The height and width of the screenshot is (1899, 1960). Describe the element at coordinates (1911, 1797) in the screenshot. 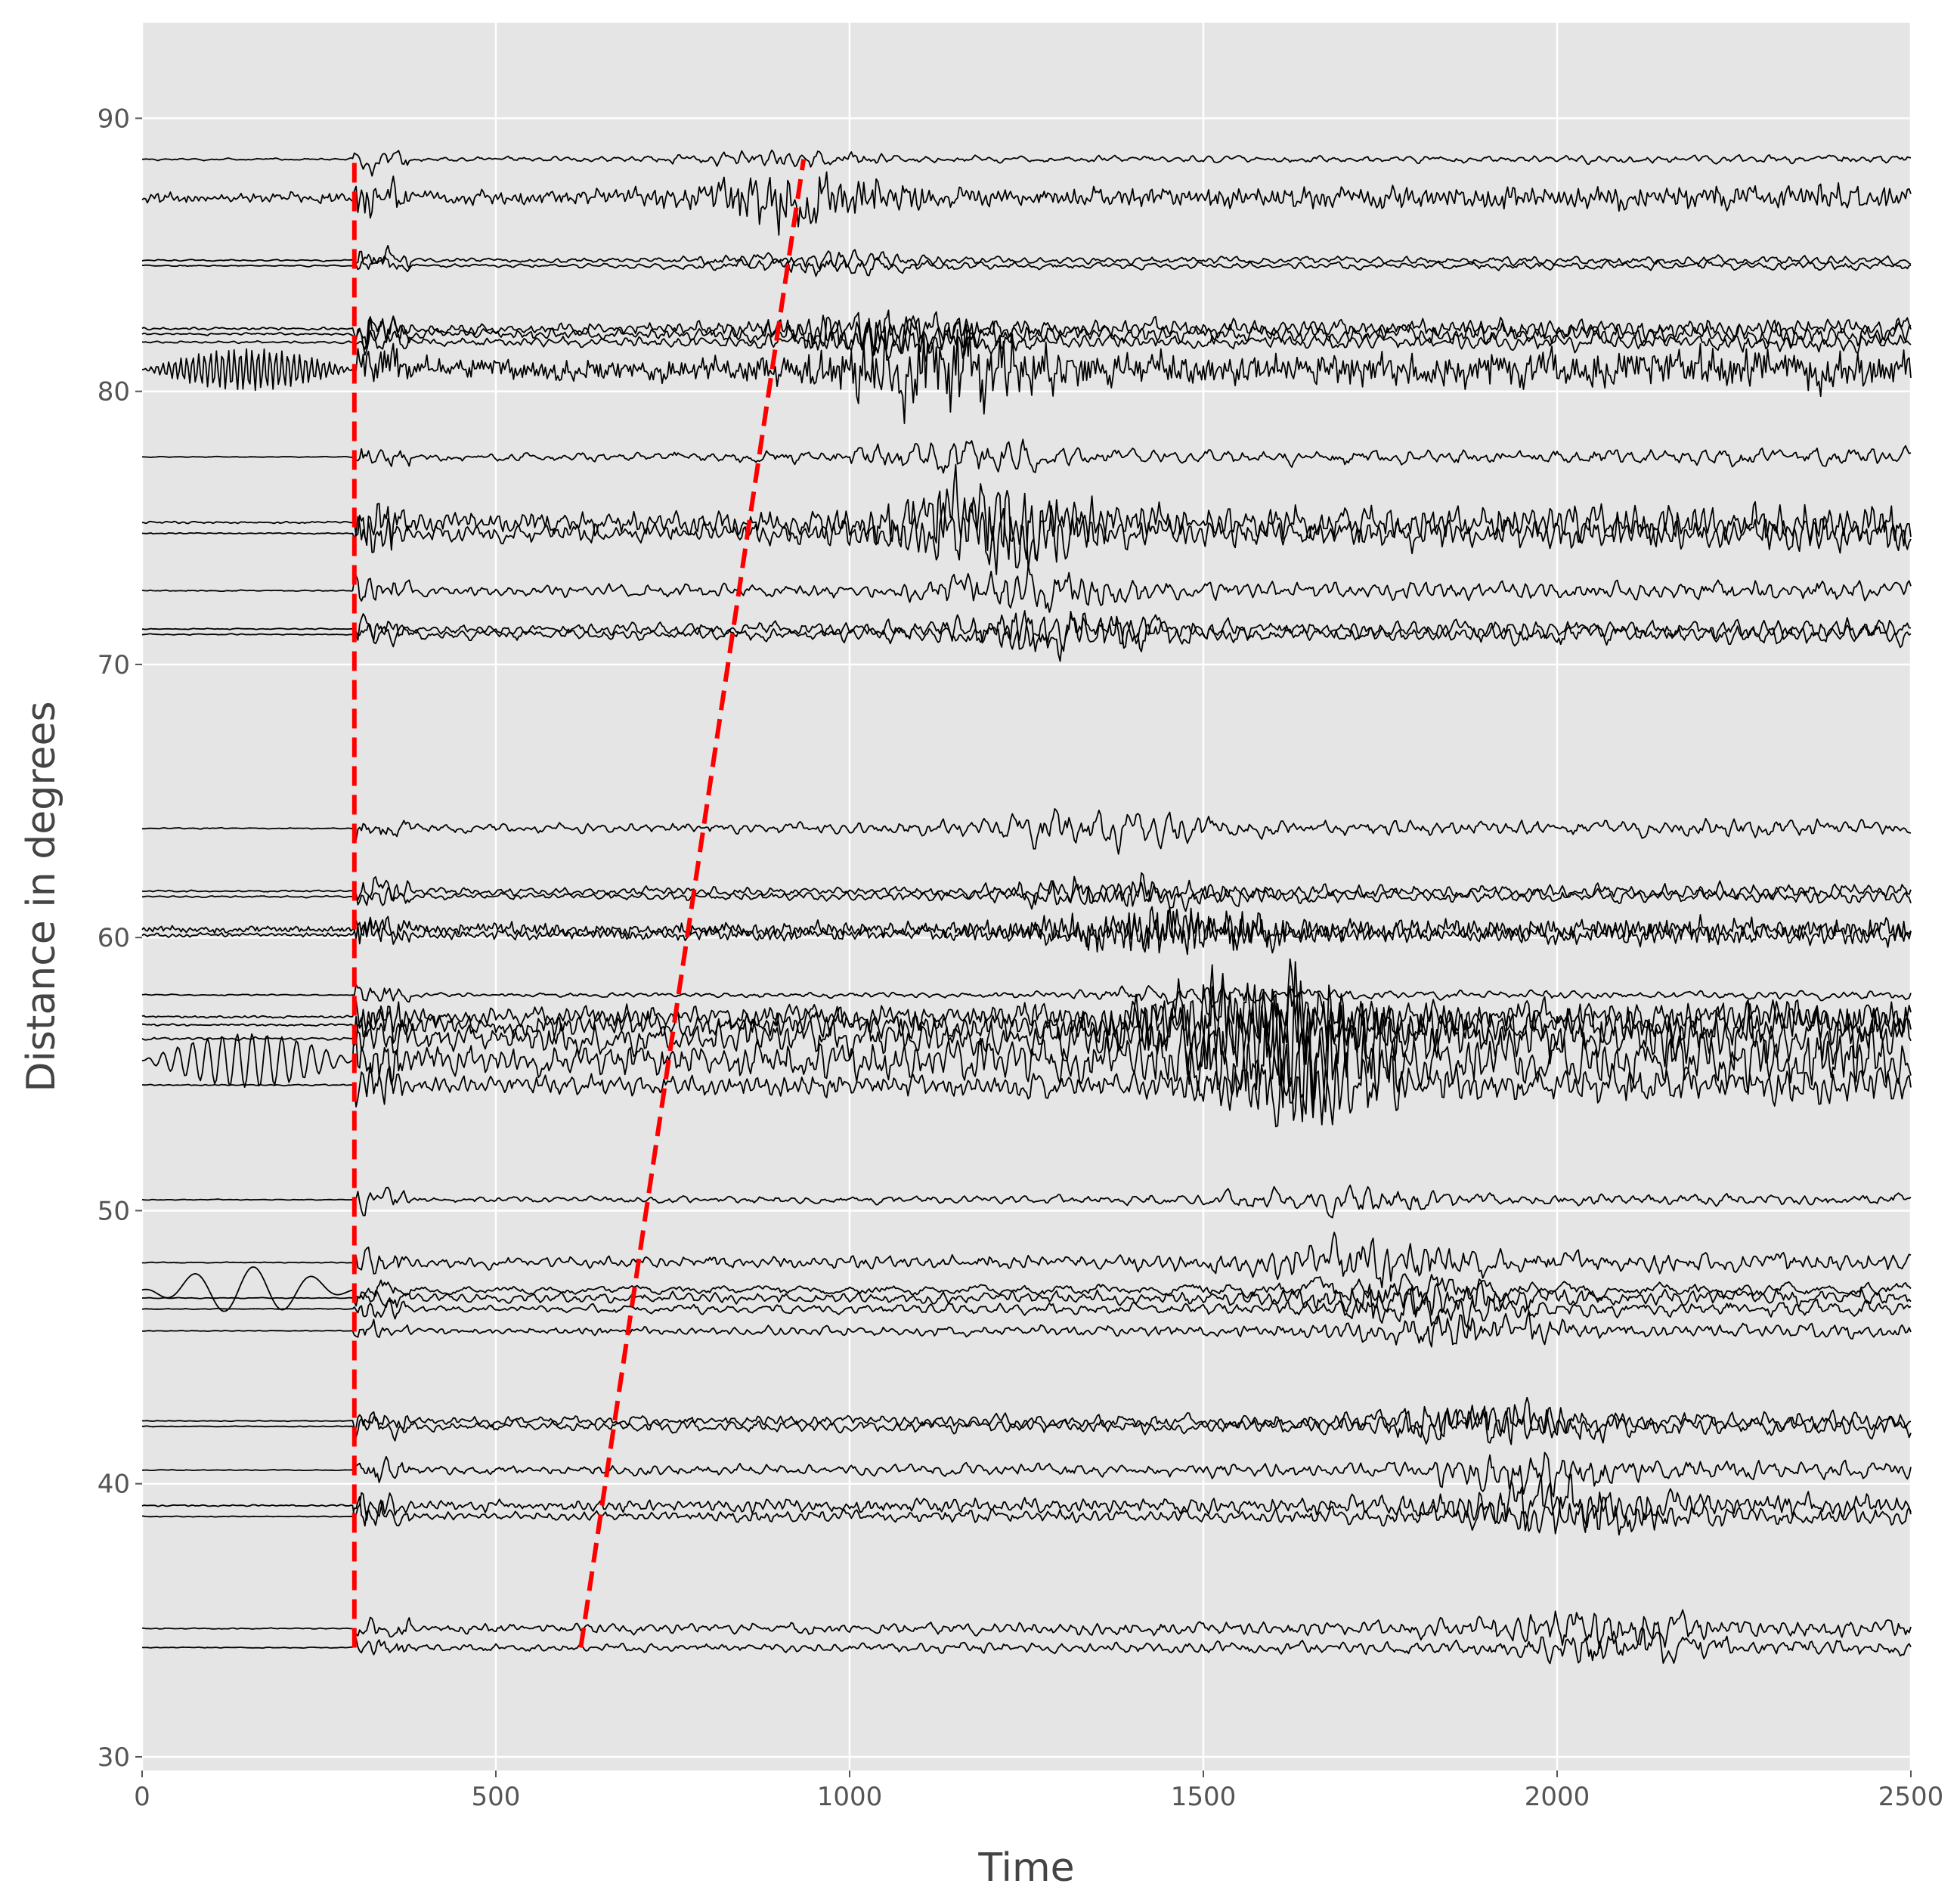

I see `x-tick-label: 2500` at that location.